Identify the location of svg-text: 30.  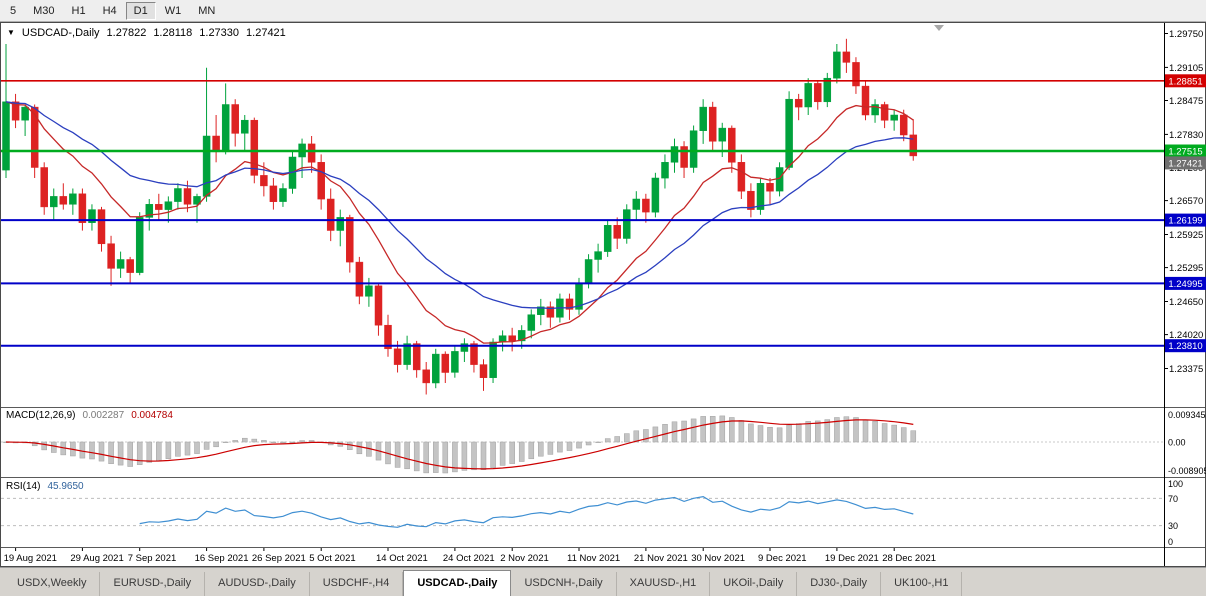
(1173, 526).